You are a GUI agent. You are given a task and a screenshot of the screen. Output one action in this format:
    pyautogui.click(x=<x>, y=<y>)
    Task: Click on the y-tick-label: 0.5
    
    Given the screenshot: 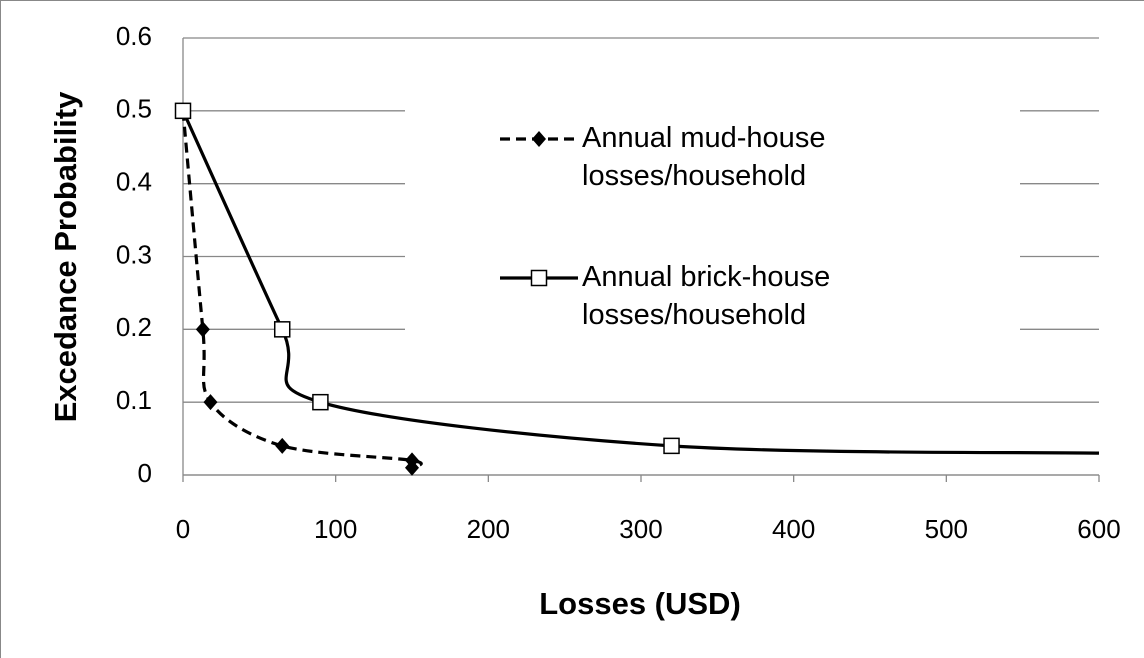 What is the action you would take?
    pyautogui.click(x=134, y=109)
    